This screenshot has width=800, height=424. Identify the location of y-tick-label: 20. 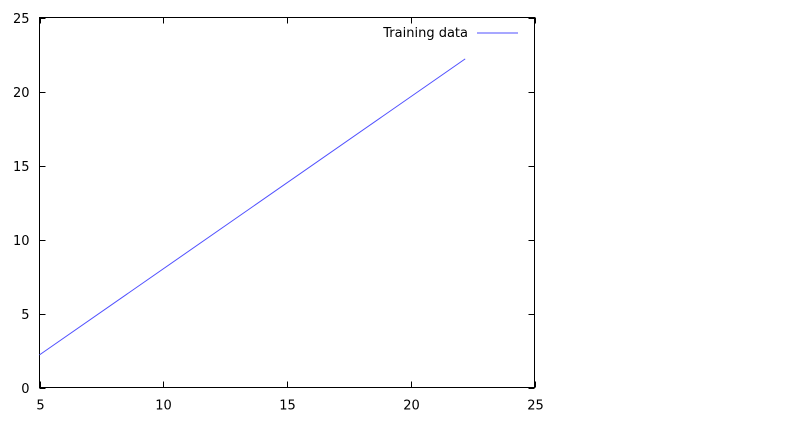
(21, 93).